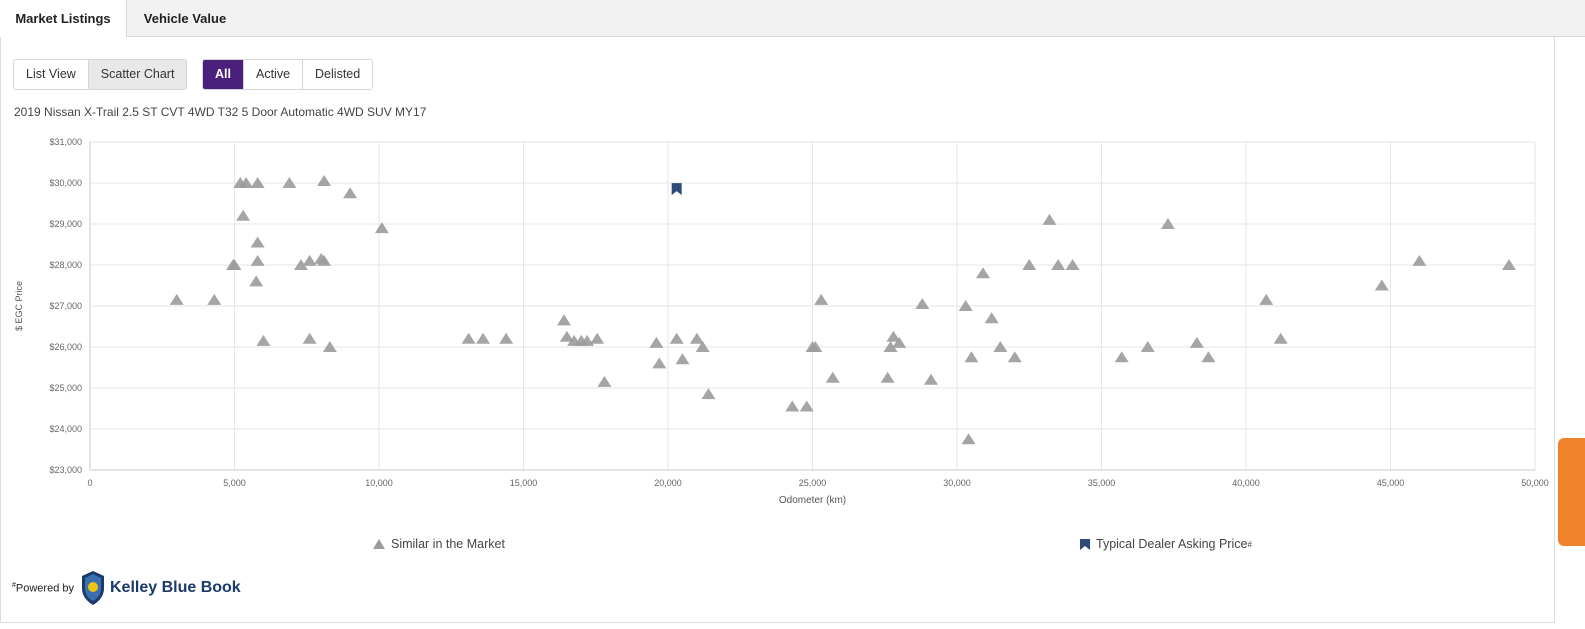  Describe the element at coordinates (676, 189) in the screenshot. I see `dealer-asking-price-point` at that location.